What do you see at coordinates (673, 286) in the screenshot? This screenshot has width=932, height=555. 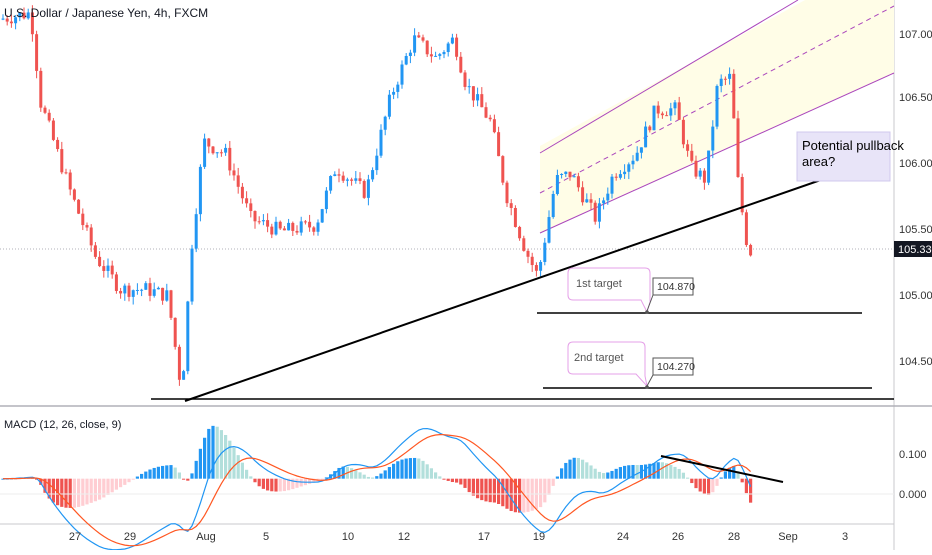 I see `target1-price-tag` at bounding box center [673, 286].